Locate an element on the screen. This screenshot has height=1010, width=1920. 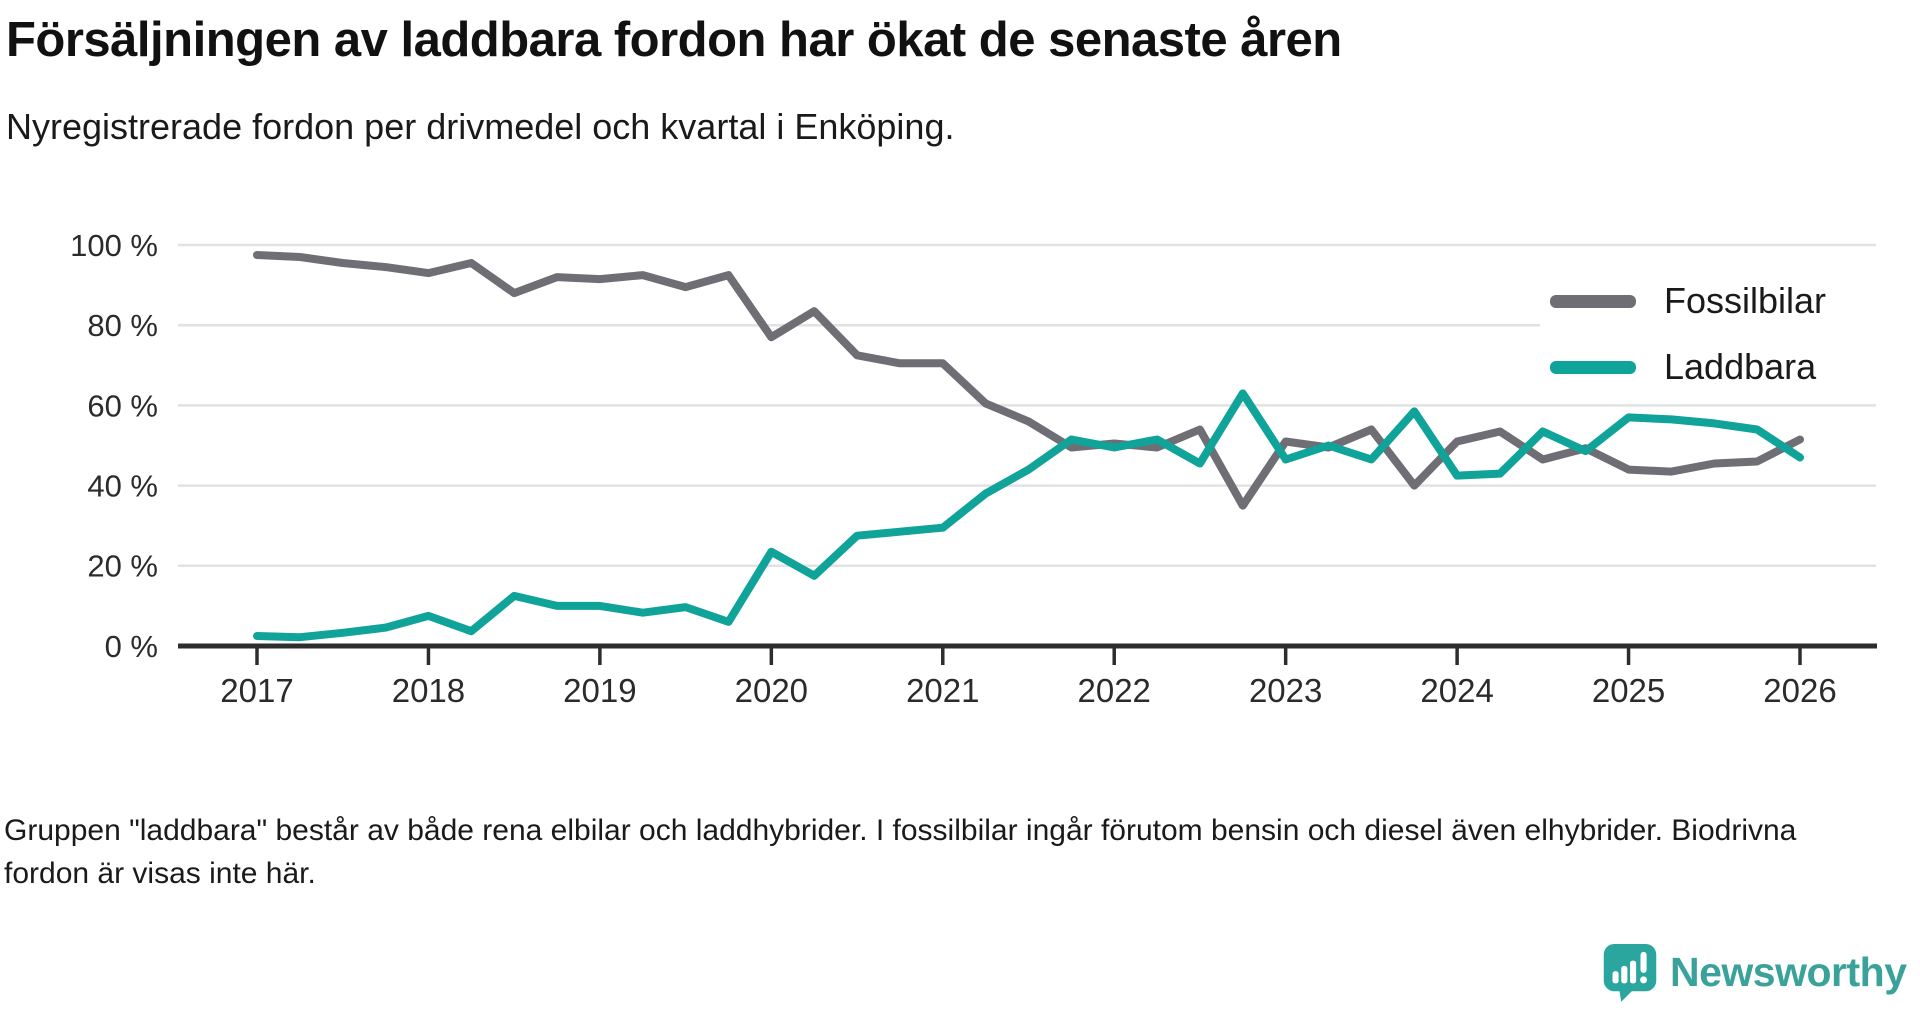
logo-bar-medium is located at coordinates (1624, 974).